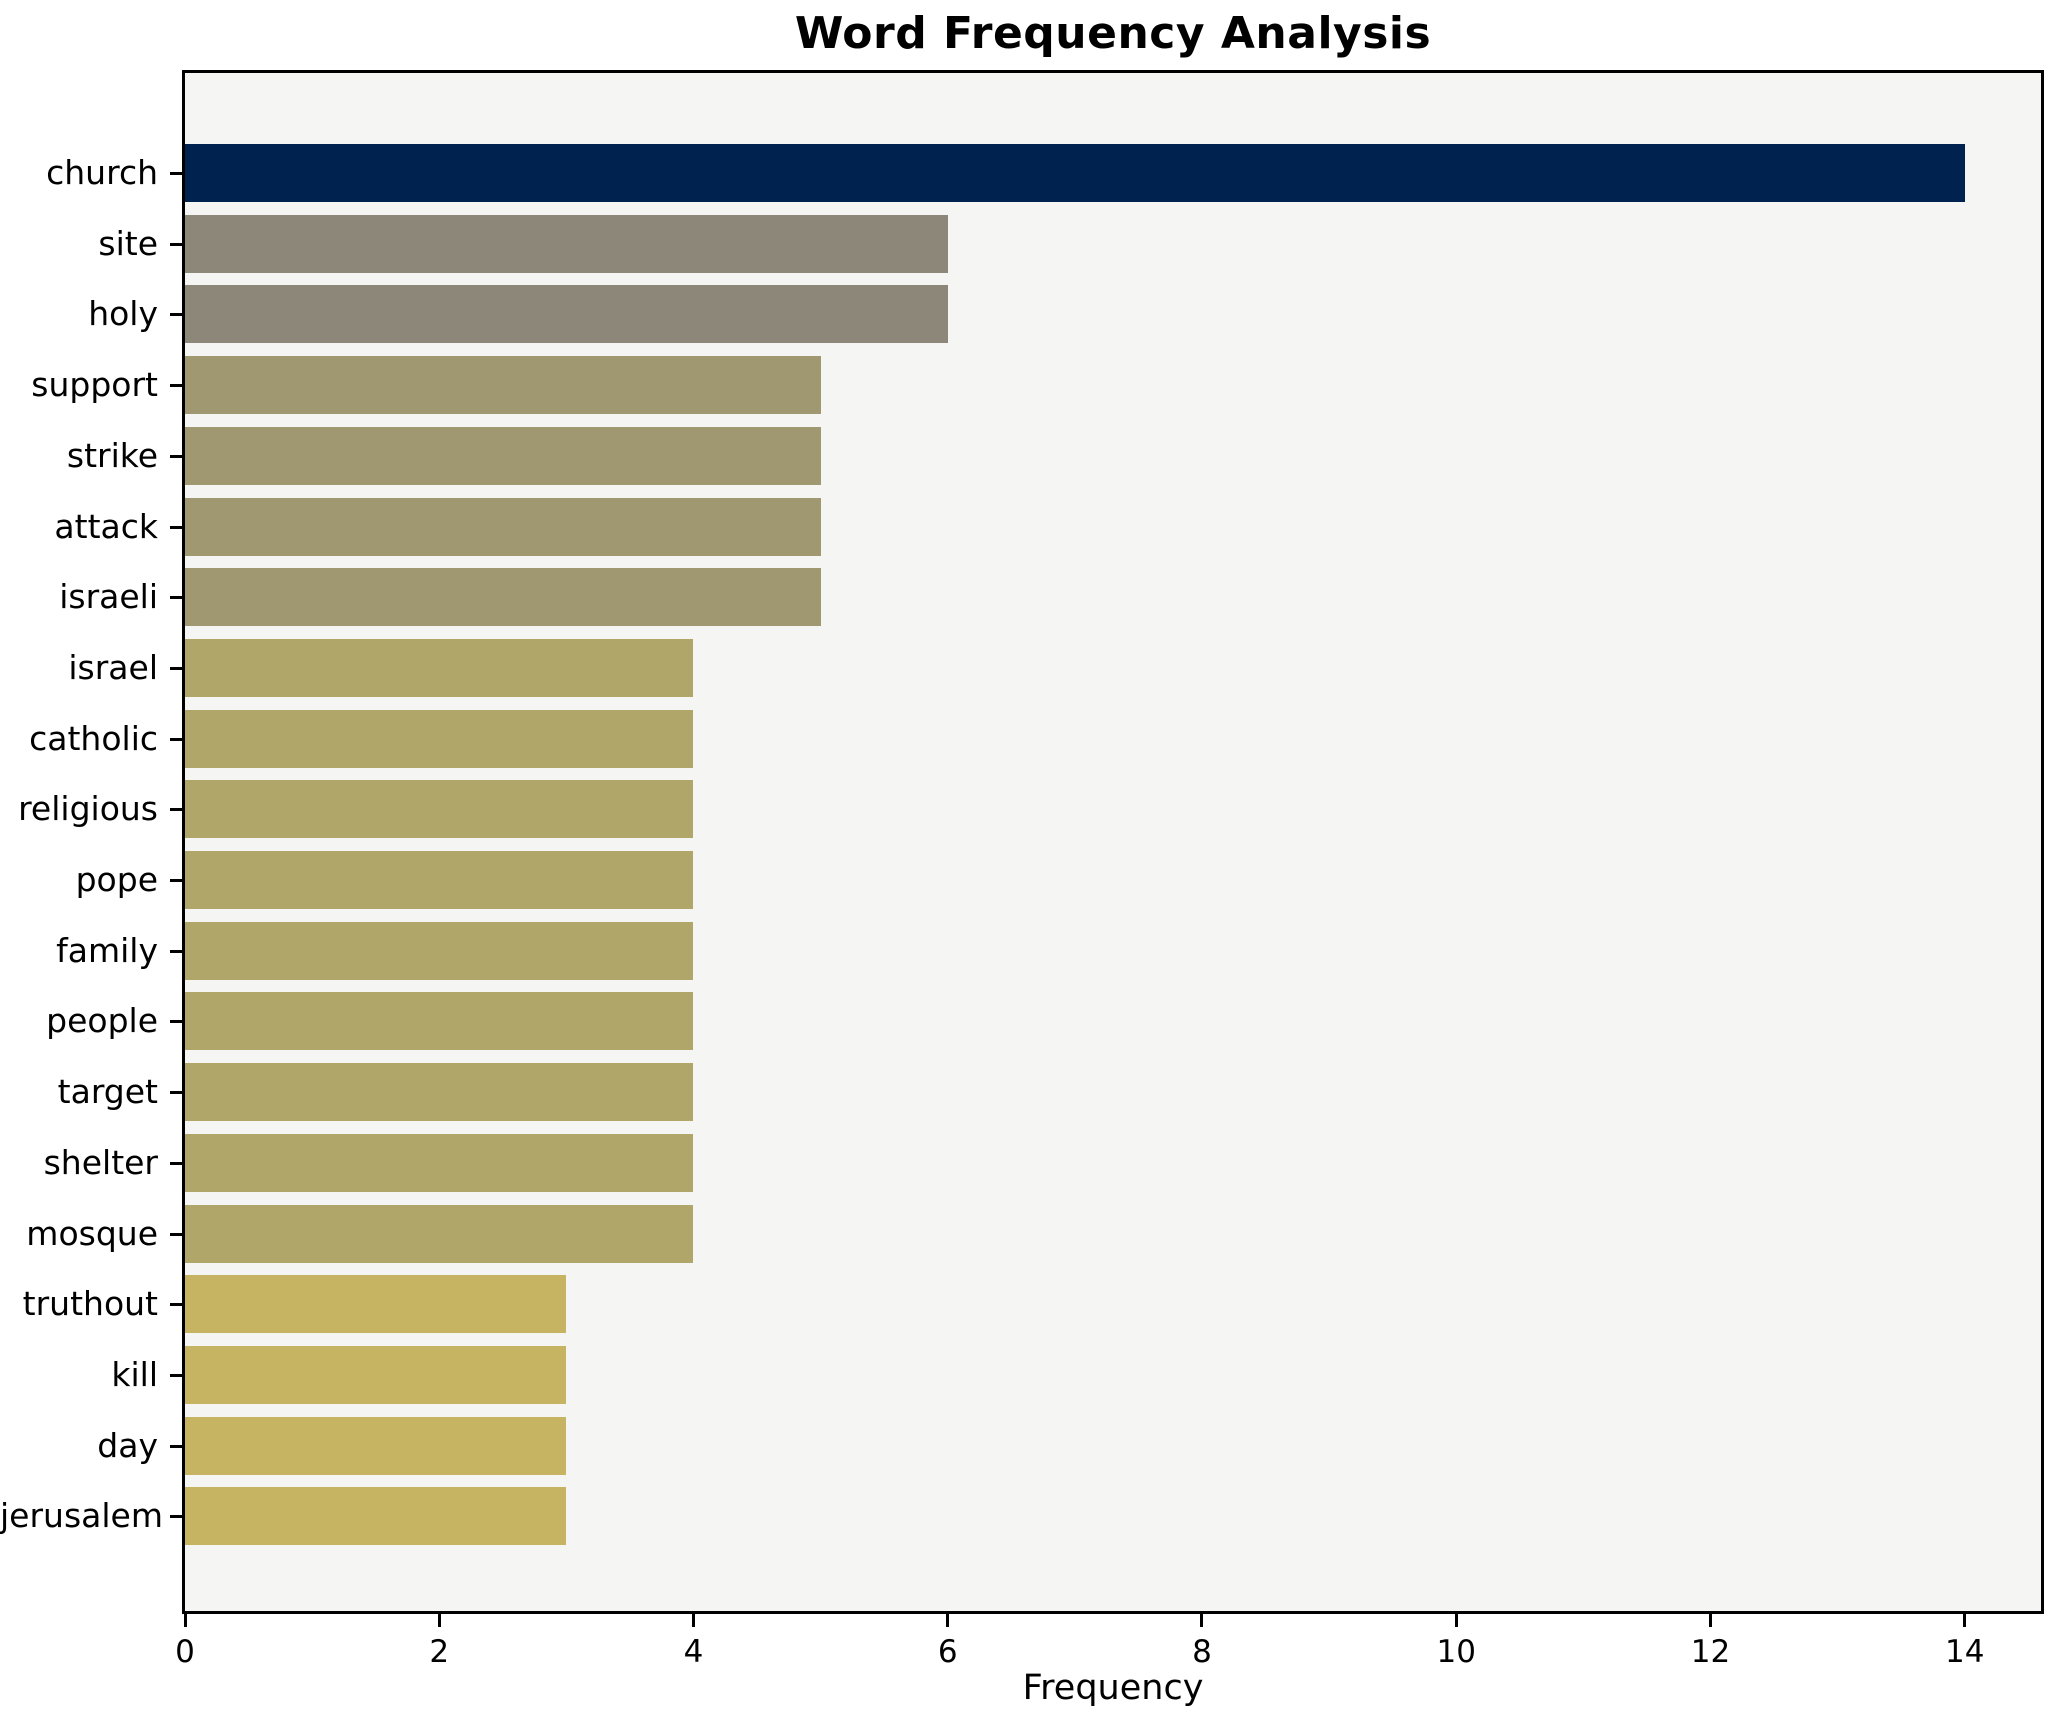 Image resolution: width=2063 pixels, height=1722 pixels. What do you see at coordinates (376, 1445) in the screenshot?
I see `bar-day` at bounding box center [376, 1445].